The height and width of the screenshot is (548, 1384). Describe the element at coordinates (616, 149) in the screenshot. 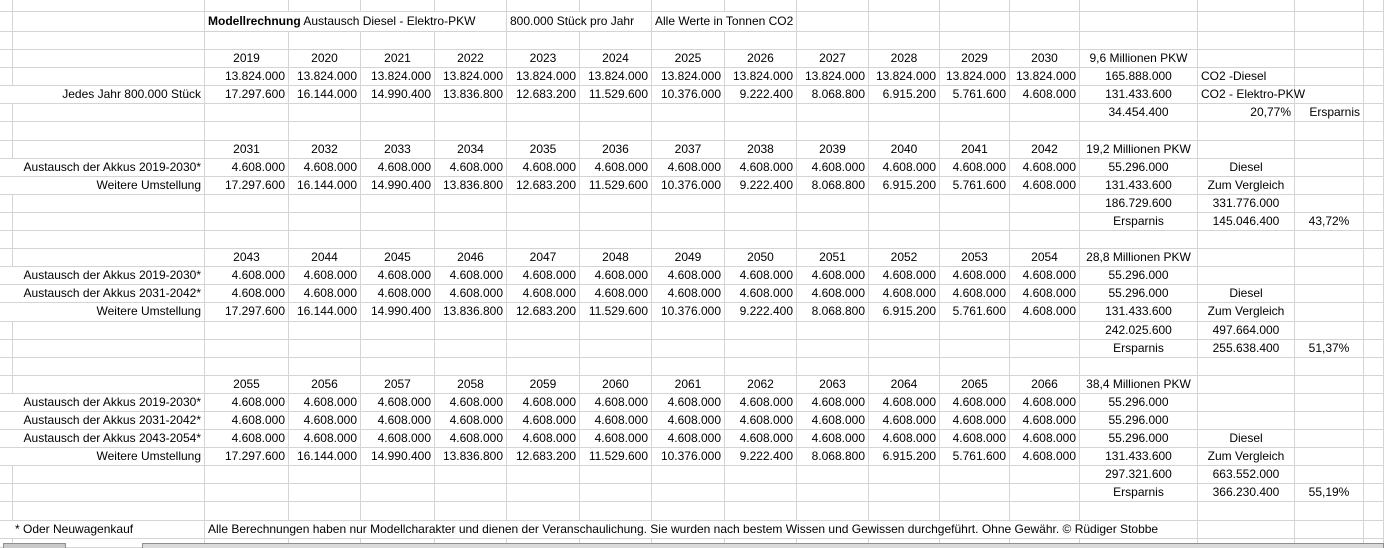

I see `year-header: 2036` at that location.